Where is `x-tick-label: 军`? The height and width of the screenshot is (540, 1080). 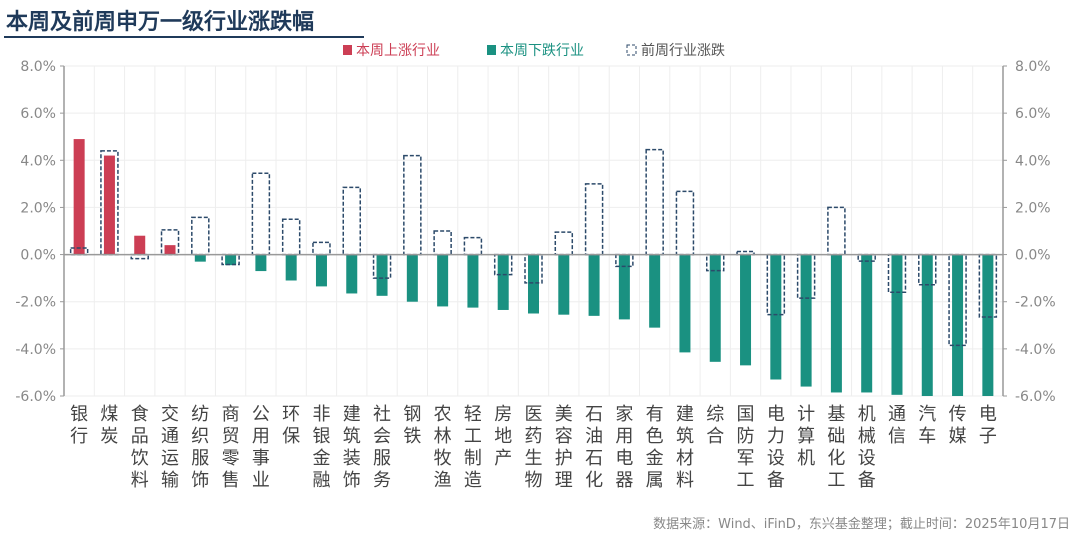 x-tick-label: 军 is located at coordinates (746, 458).